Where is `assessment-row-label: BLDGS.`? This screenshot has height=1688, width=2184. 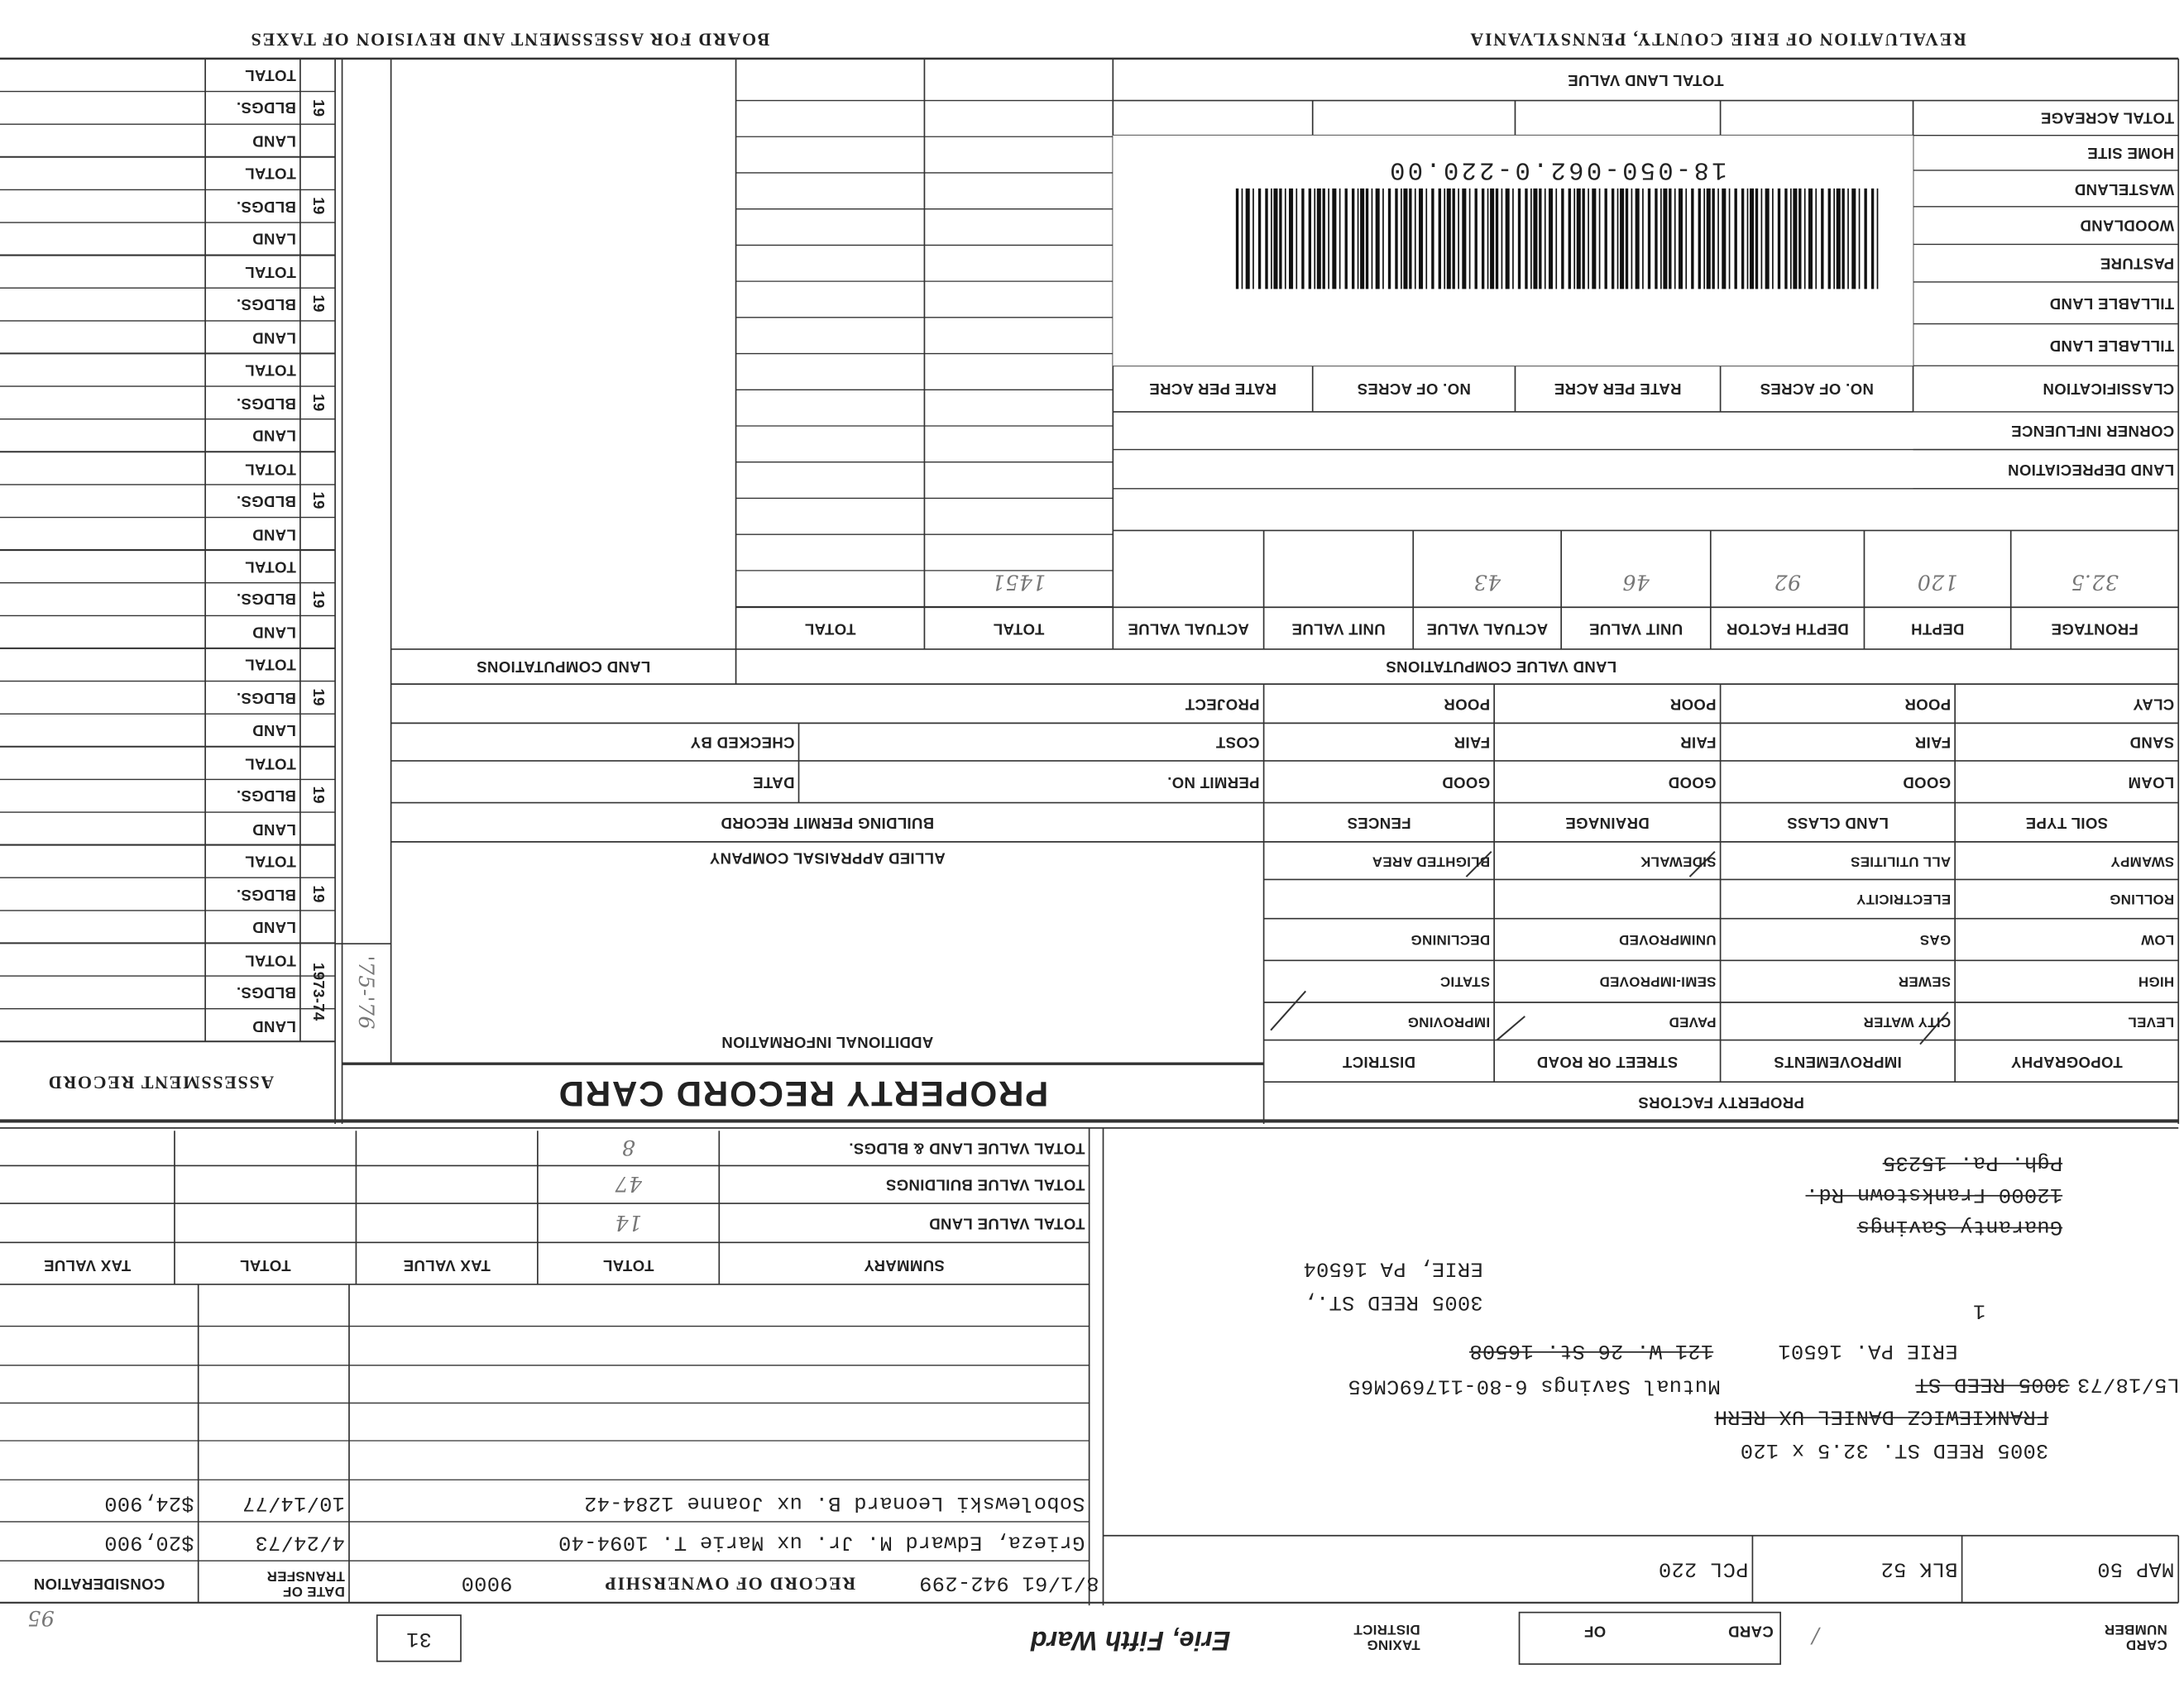 assessment-row-label: BLDGS. is located at coordinates (266, 304).